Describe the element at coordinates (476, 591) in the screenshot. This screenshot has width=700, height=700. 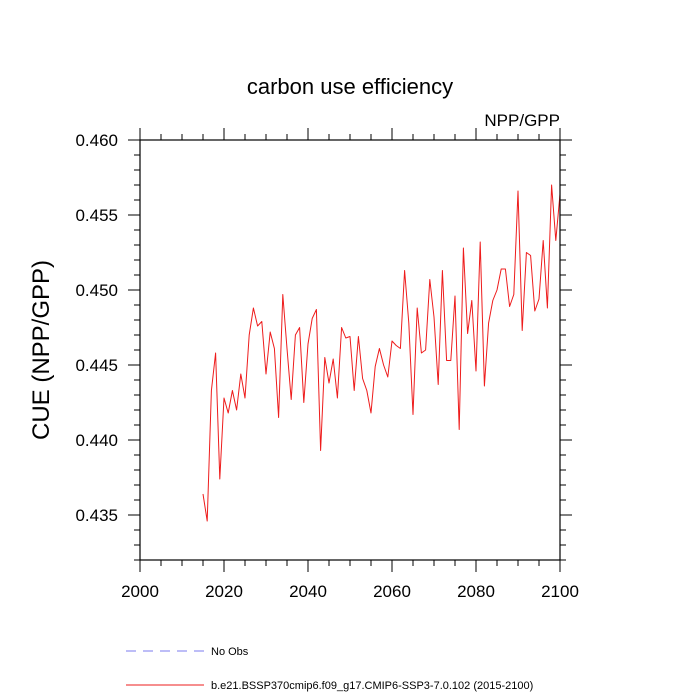
I see `x-tick-label: 2080` at that location.